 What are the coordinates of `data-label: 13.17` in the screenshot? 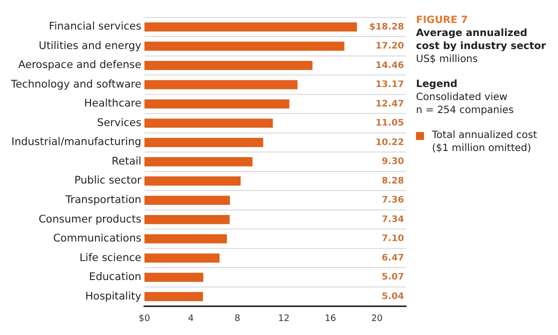 It's located at (390, 85).